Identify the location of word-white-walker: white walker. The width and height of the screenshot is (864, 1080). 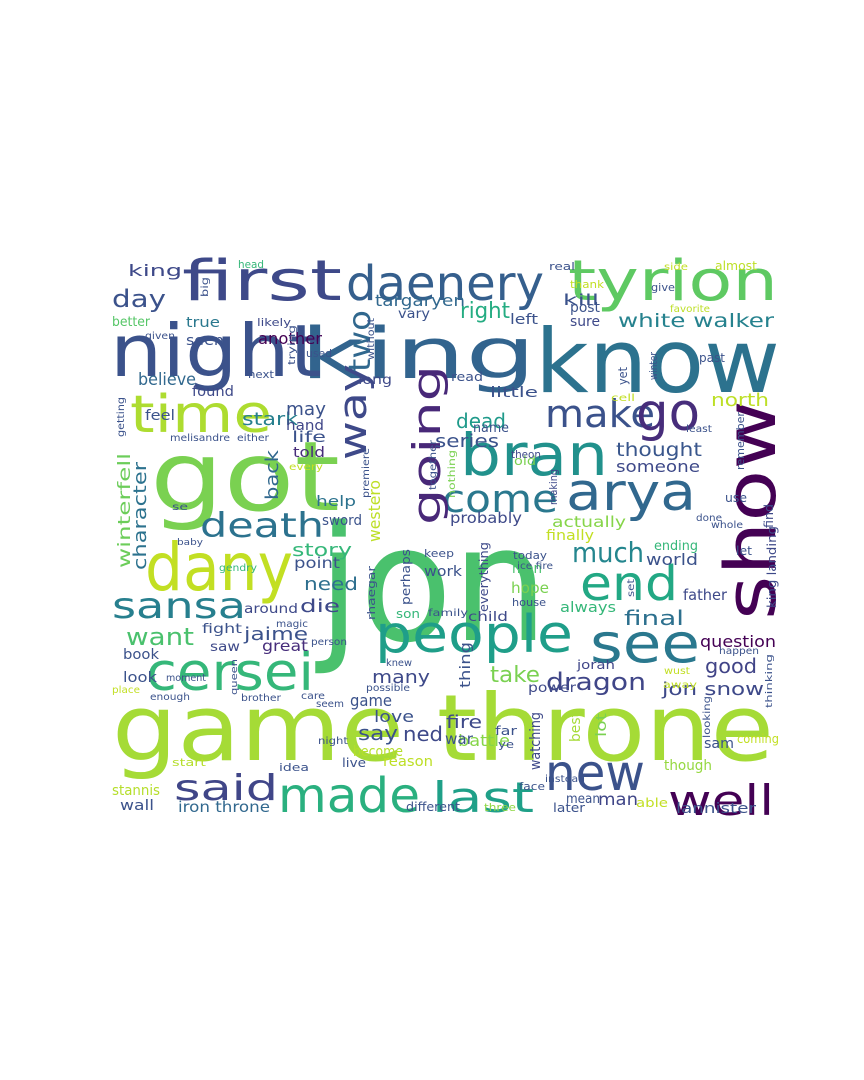
(696, 321).